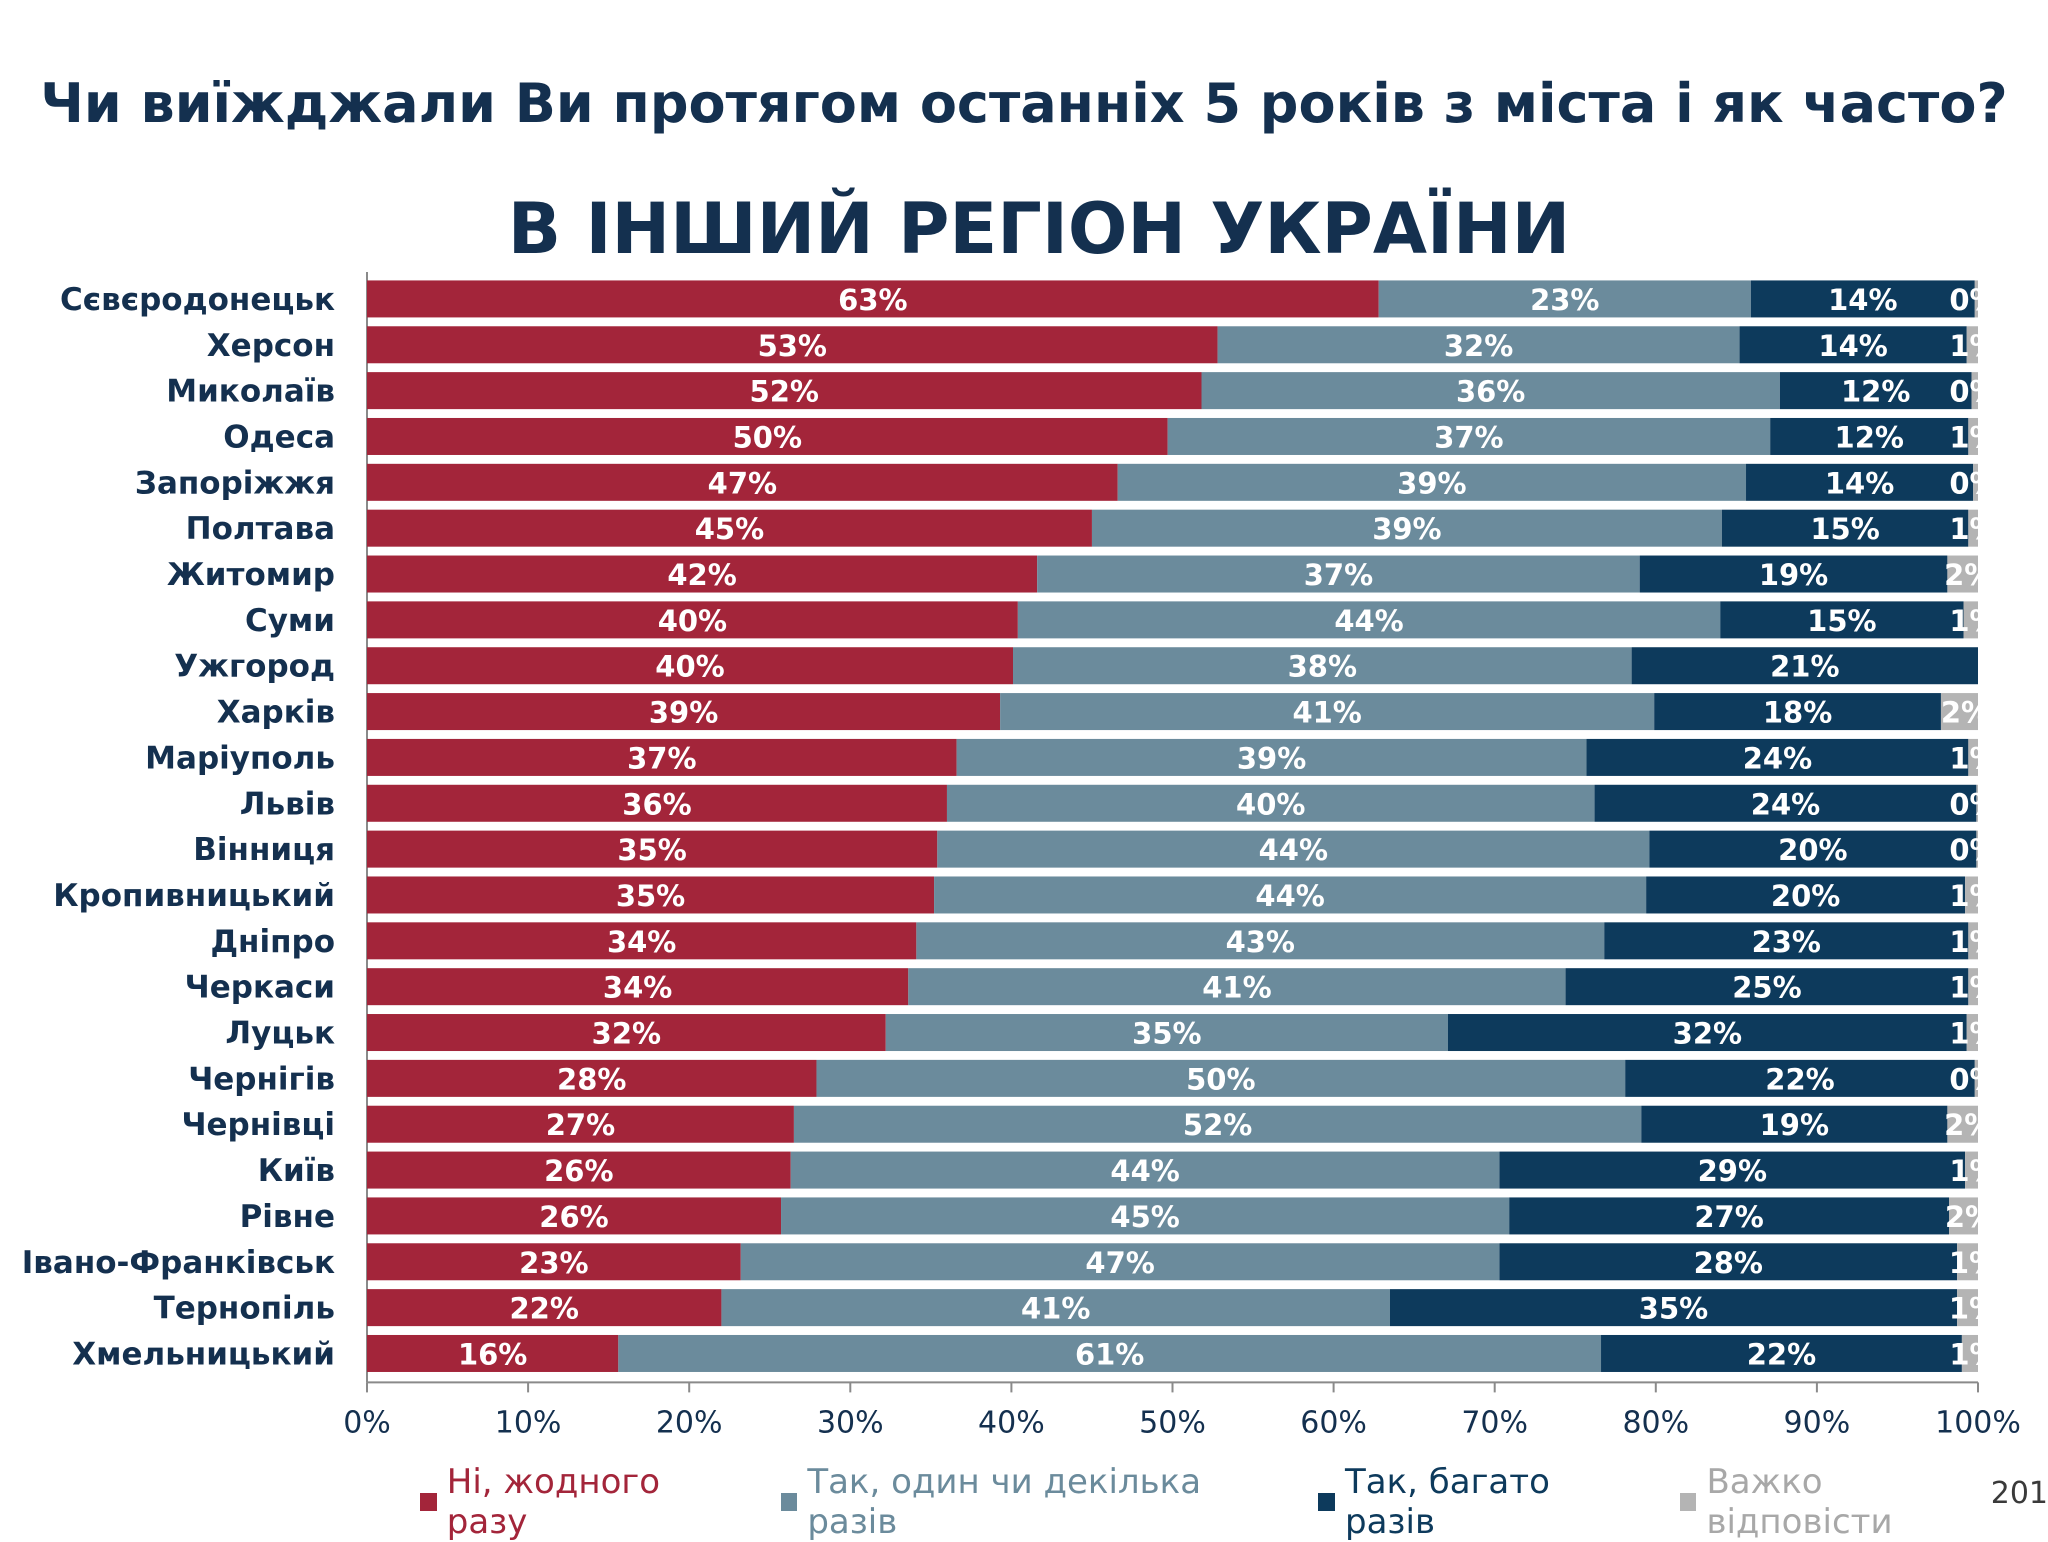 The width and height of the screenshot is (2048, 1542). I want to click on data-label: 41%, so click(1055, 1309).